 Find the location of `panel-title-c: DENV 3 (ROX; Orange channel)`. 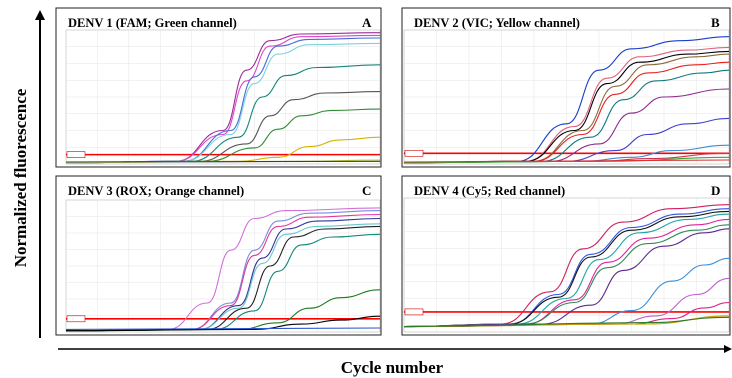

panel-title-c: DENV 3 (ROX; Orange channel) is located at coordinates (156, 191).